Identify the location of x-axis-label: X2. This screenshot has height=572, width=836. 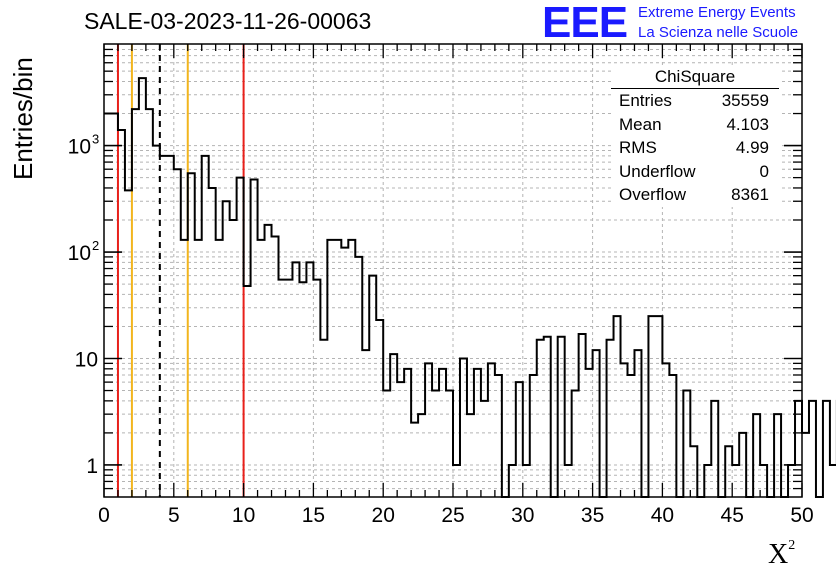
(781, 554).